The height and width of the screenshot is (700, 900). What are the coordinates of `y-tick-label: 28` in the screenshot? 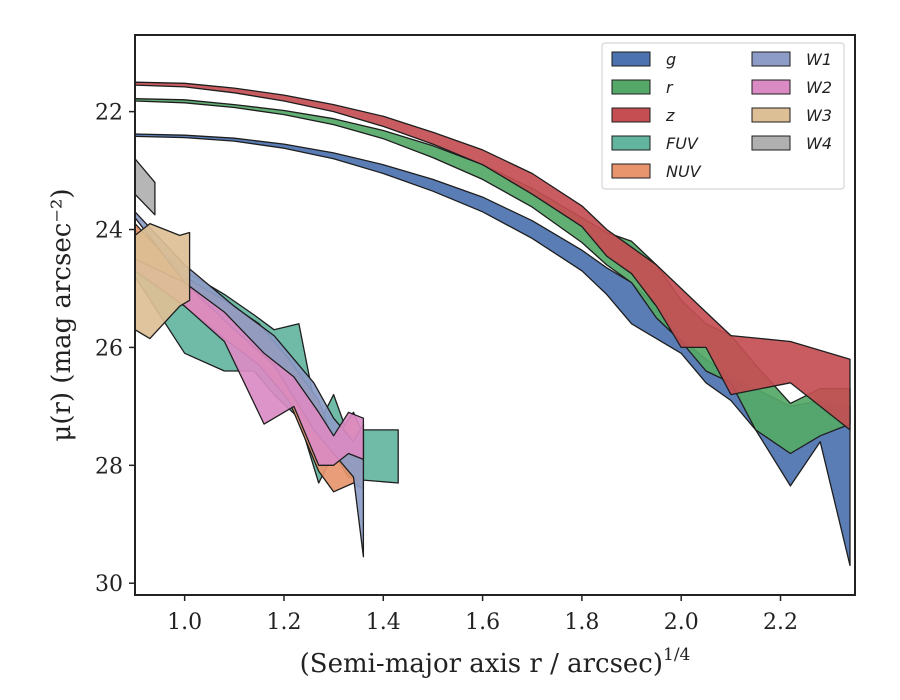 It's located at (109, 466).